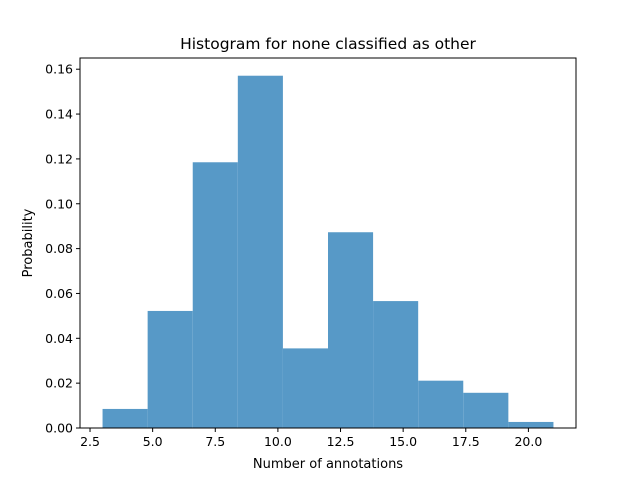 The height and width of the screenshot is (480, 640). What do you see at coordinates (59, 158) in the screenshot?
I see `y-tick-label-6: 0.12` at bounding box center [59, 158].